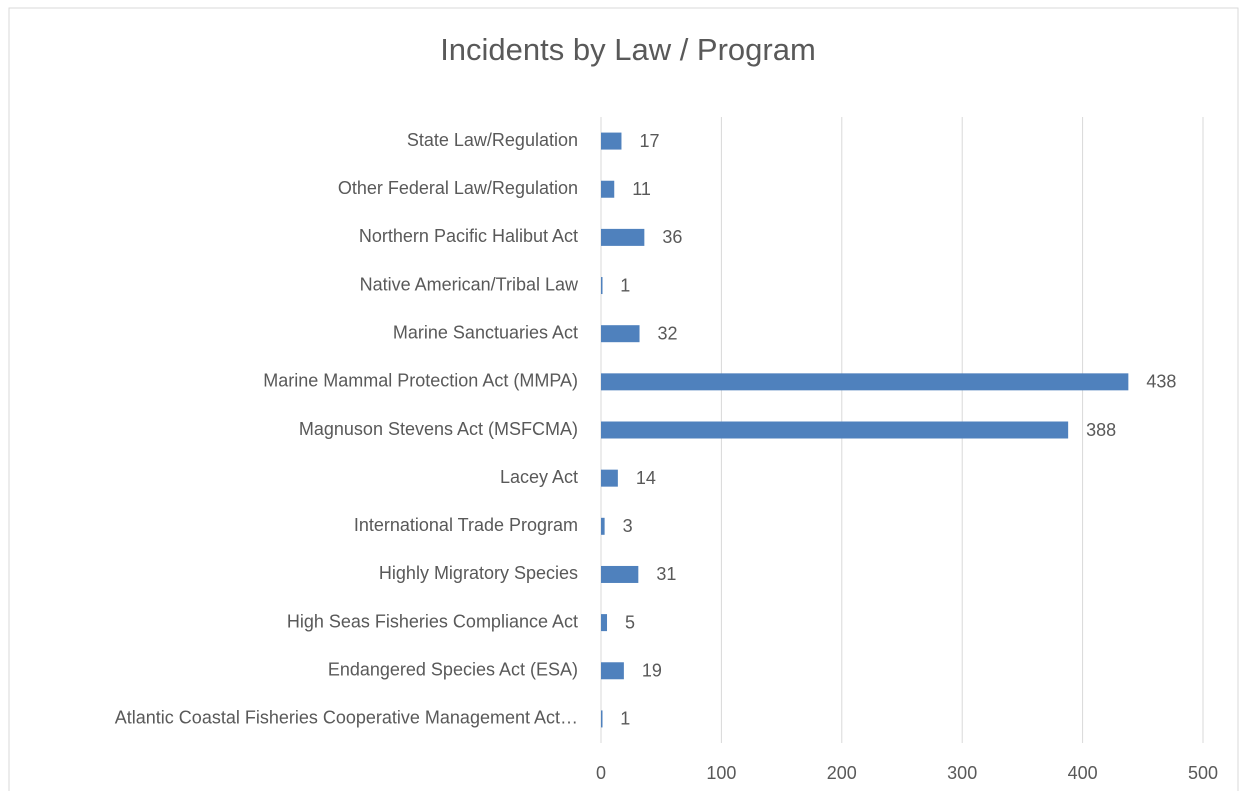 This screenshot has width=1248, height=791. Describe the element at coordinates (420, 381) in the screenshot. I see `y-tick-label: Marine Mammal Protection Act (MMPA)` at that location.